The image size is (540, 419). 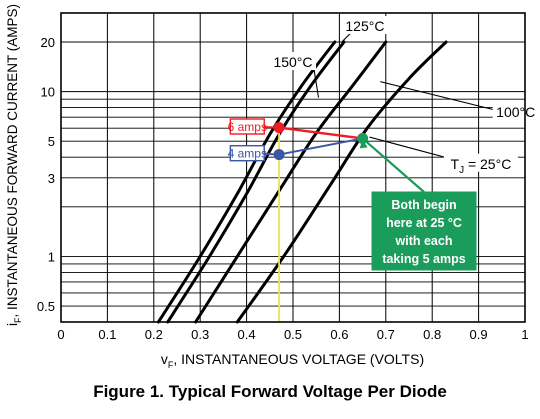 I want to click on y-axis-label: iF, INSTANTANEOUS FORWARD CURRENT (AMPS), so click(x=14, y=165).